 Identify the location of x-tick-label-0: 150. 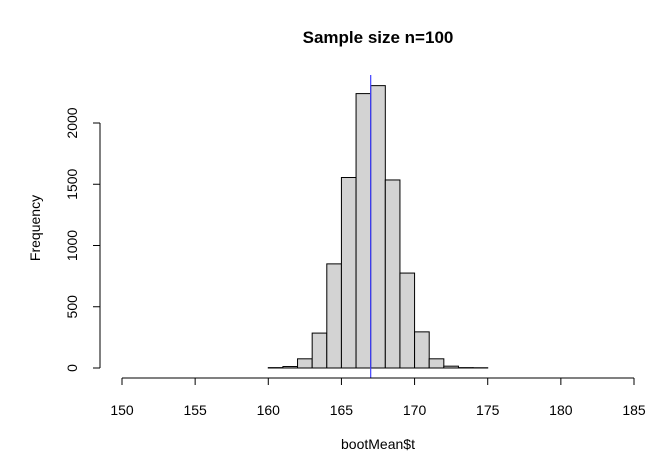
(122, 410).